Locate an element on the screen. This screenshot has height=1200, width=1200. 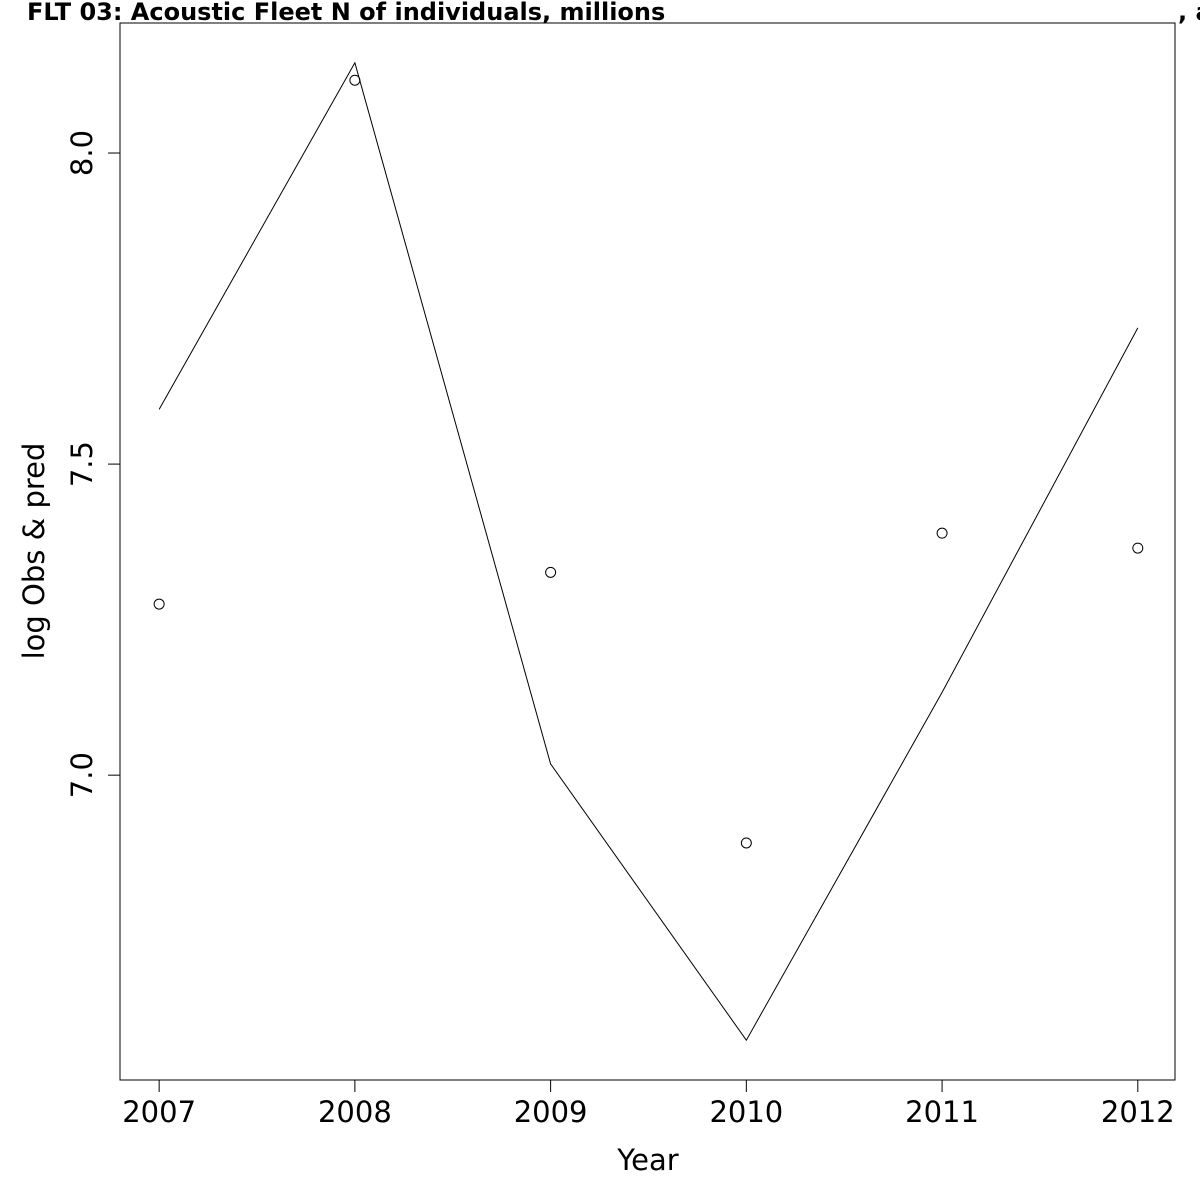
x-tick-label: 2007 is located at coordinates (159, 1112).